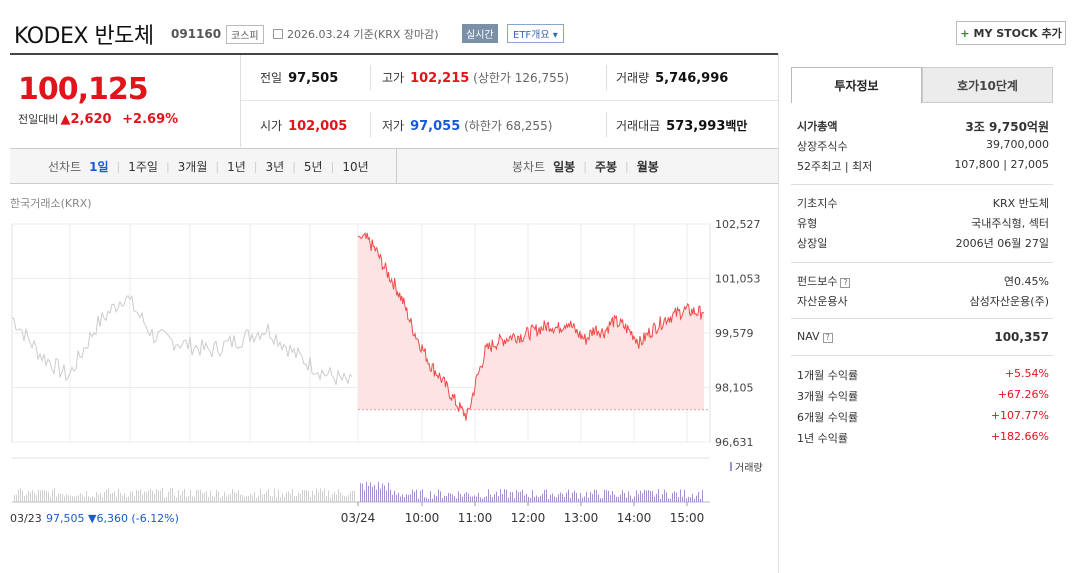  Describe the element at coordinates (313, 167) in the screenshot. I see `period-5: 5년` at that location.